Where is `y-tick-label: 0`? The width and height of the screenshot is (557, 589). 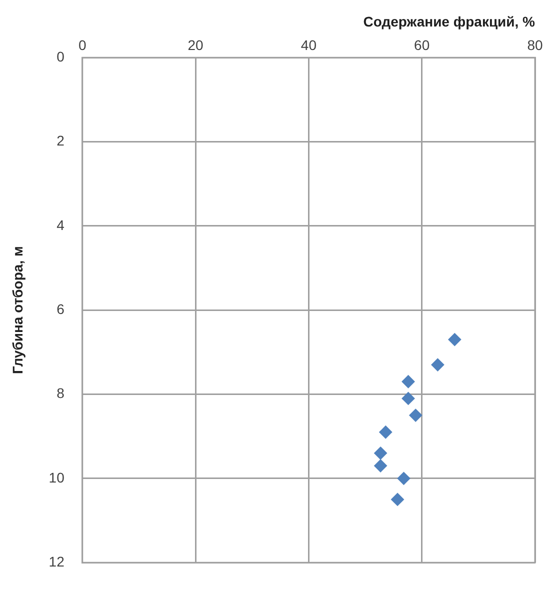 y-tick-label: 0 is located at coordinates (60, 56).